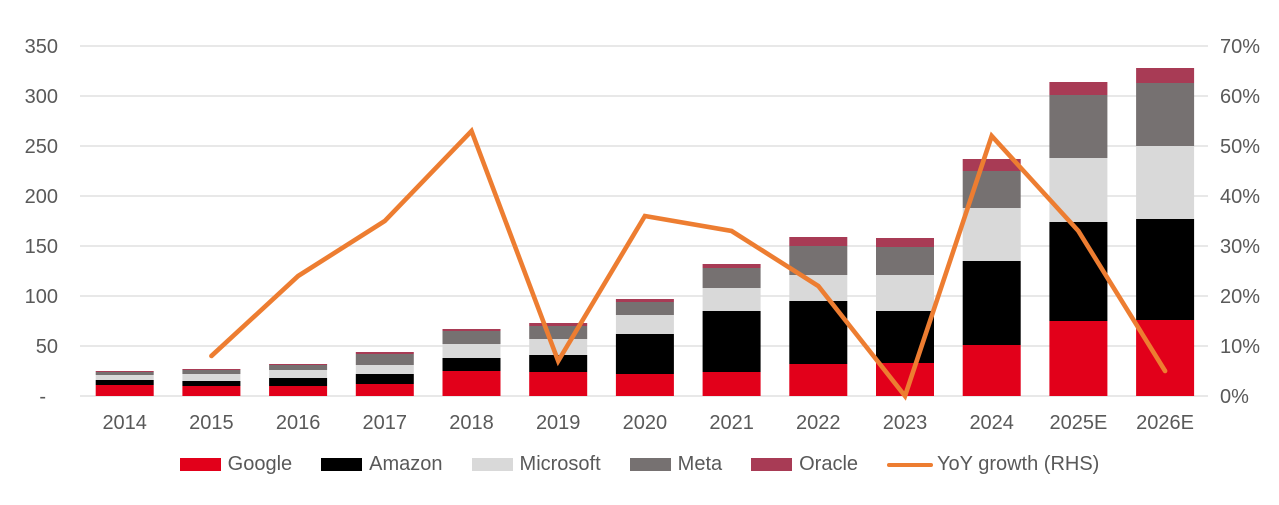 This screenshot has width=1279, height=505. I want to click on microsoft-swatch-icon, so click(492, 464).